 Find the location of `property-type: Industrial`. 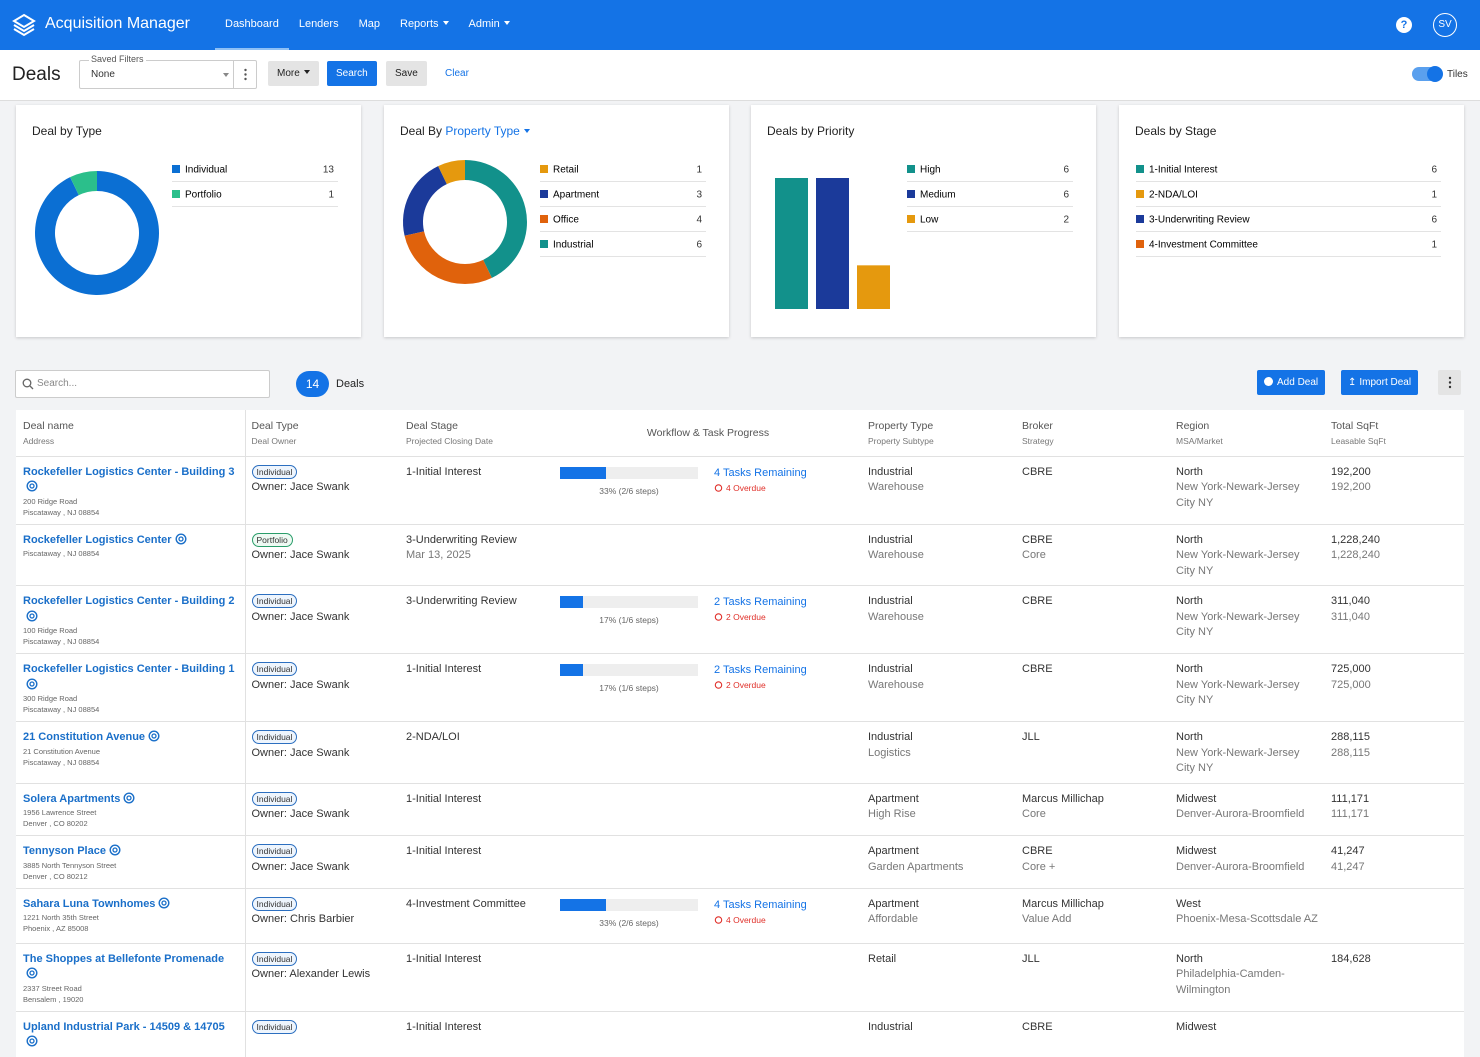

property-type: Industrial is located at coordinates (890, 601).